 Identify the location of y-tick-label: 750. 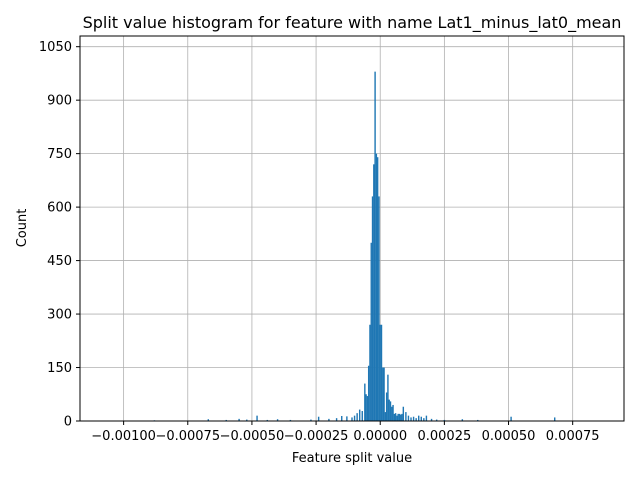
(59, 154).